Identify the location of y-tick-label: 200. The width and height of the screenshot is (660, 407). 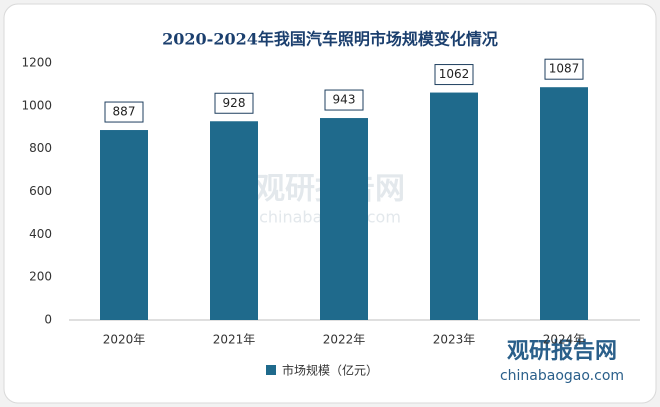
(40, 277).